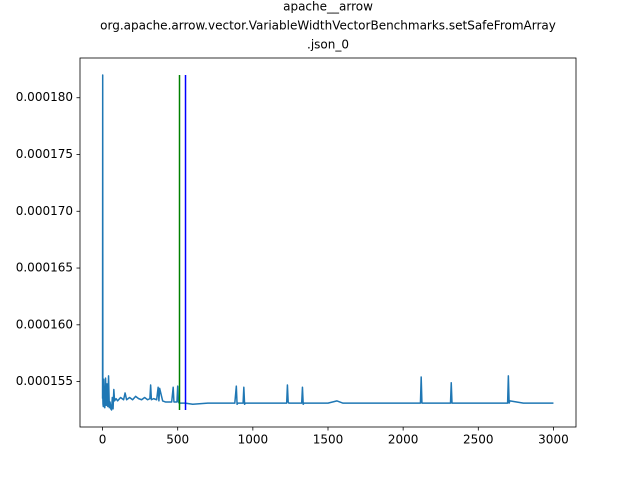 Image resolution: width=640 pixels, height=480 pixels. Describe the element at coordinates (553, 440) in the screenshot. I see `x-tick-label: 3000` at that location.